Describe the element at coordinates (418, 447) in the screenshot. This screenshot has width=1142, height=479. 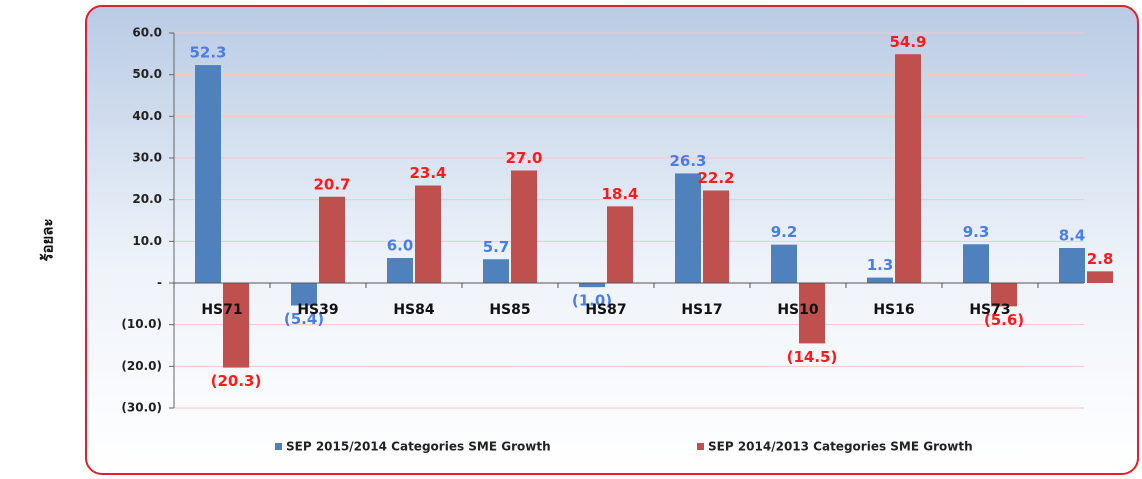
I see `legend-label: SEP 2015/2014 Categories SME Growth` at that location.